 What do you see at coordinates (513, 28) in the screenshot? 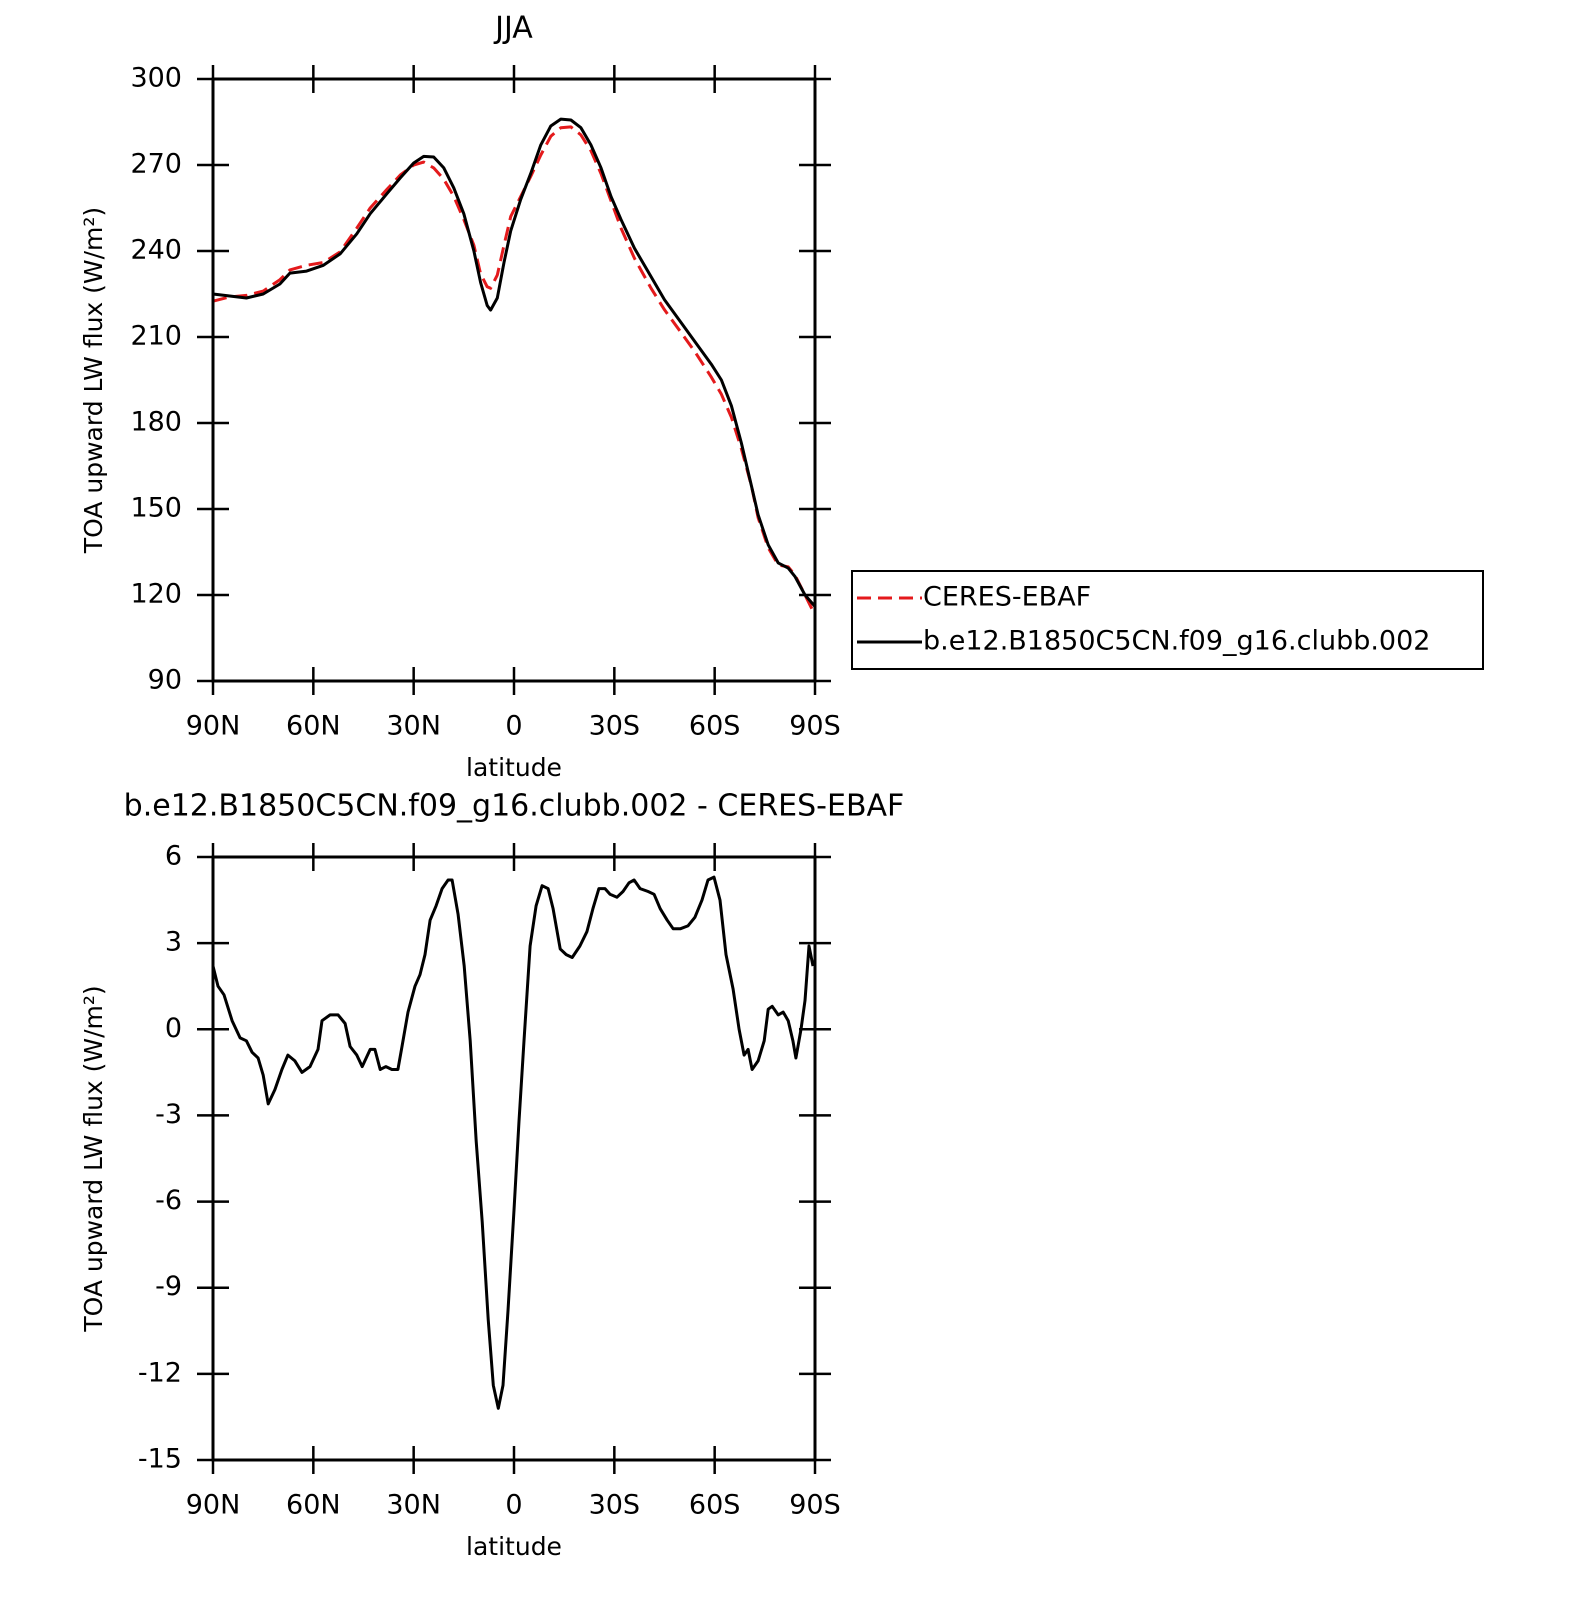
I see `chart-title: JJA` at bounding box center [513, 28].